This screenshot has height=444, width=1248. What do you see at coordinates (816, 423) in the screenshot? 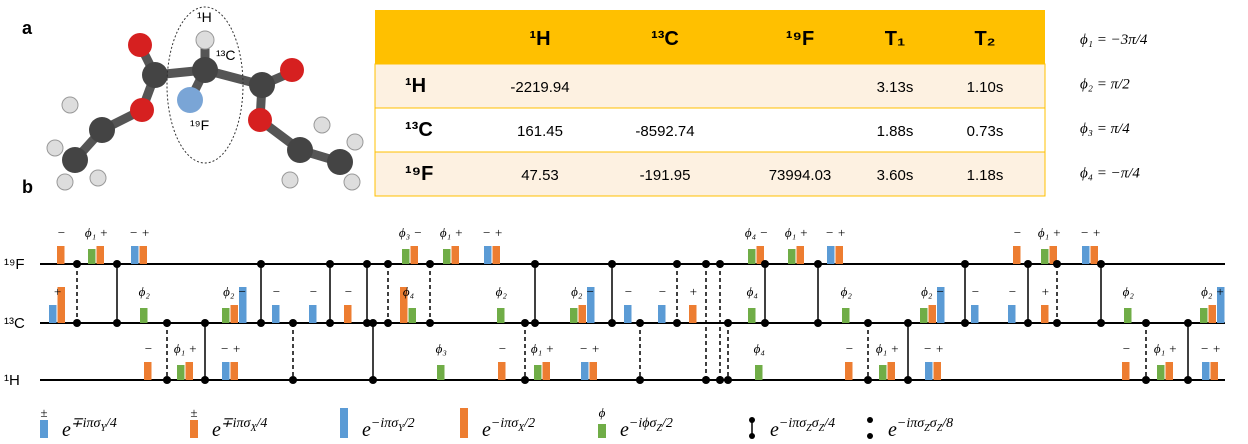
I see `legend-exponent: σ` at bounding box center [816, 423].